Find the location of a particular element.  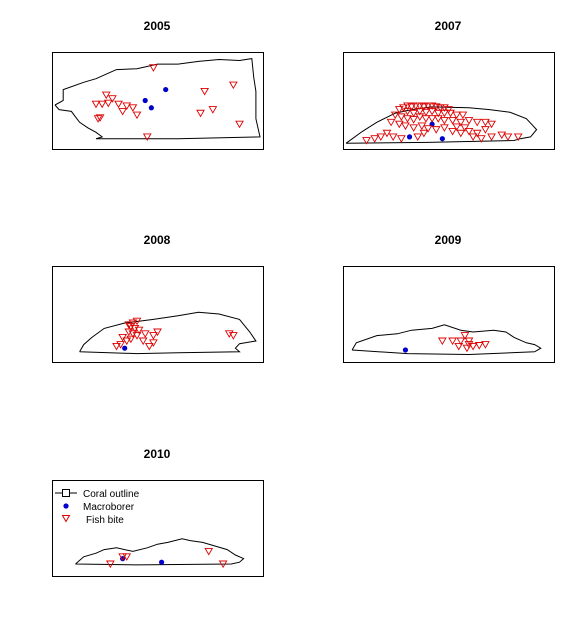

legend: Coral outline Macroborer Fish bite is located at coordinates (97, 507).